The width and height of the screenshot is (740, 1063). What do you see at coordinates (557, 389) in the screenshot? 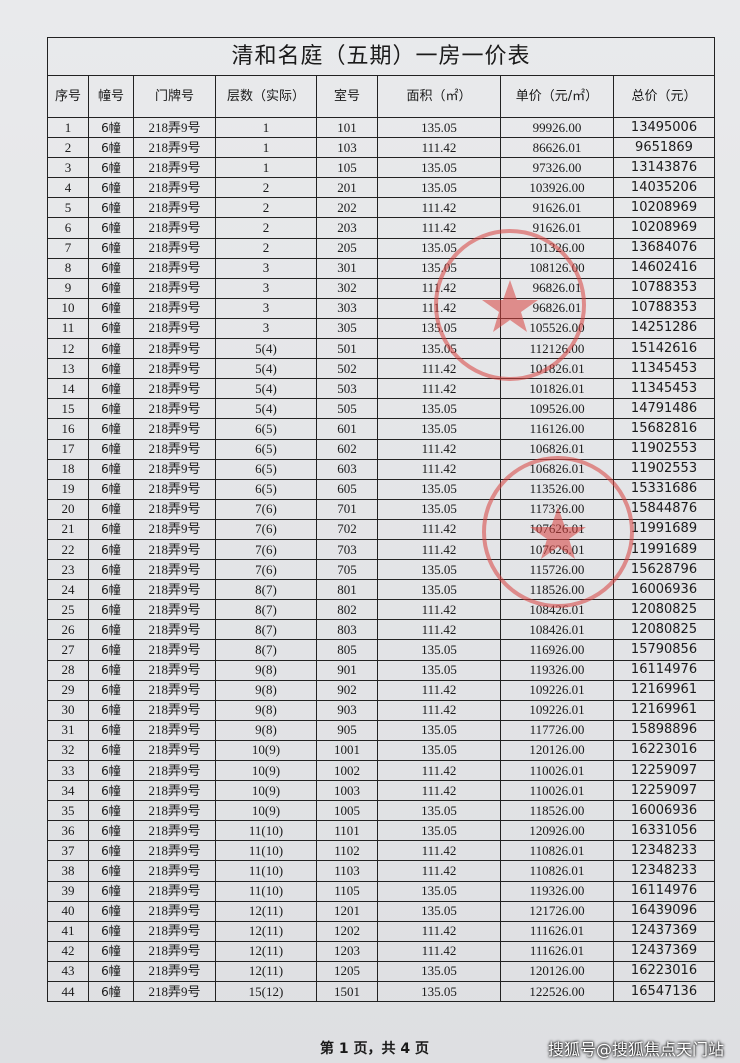
I see `cell-unit-price: 101826.01` at bounding box center [557, 389].